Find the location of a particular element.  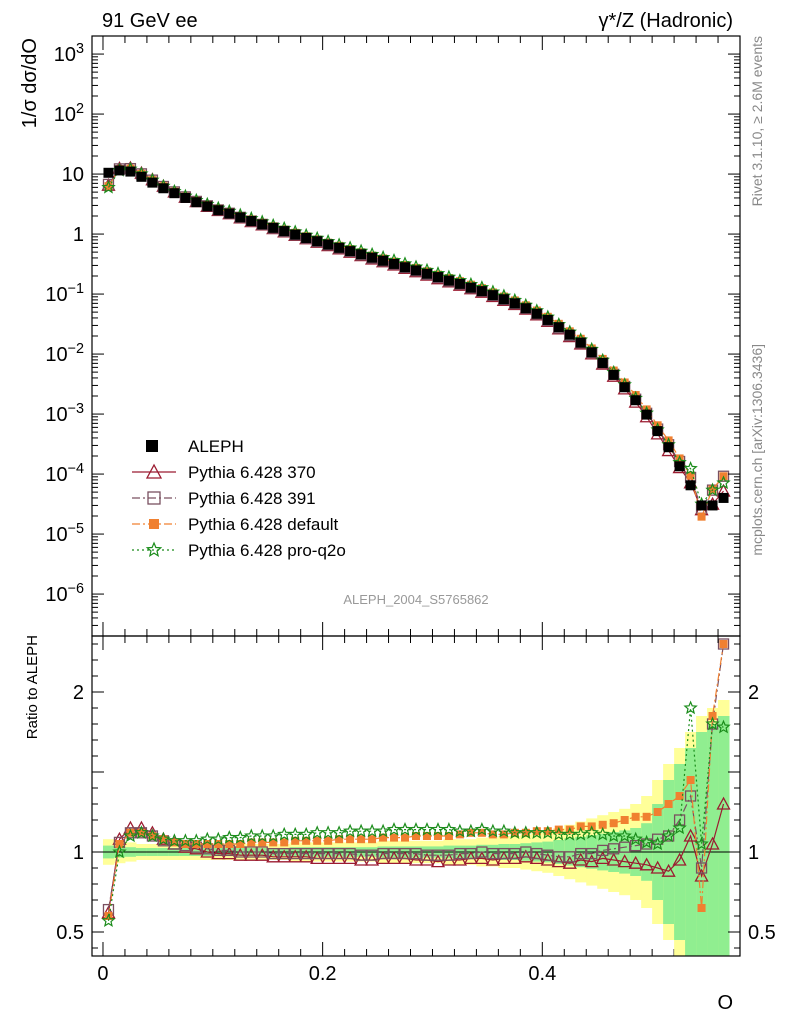

y-tick-label: 10 is located at coordinates (73, 175).